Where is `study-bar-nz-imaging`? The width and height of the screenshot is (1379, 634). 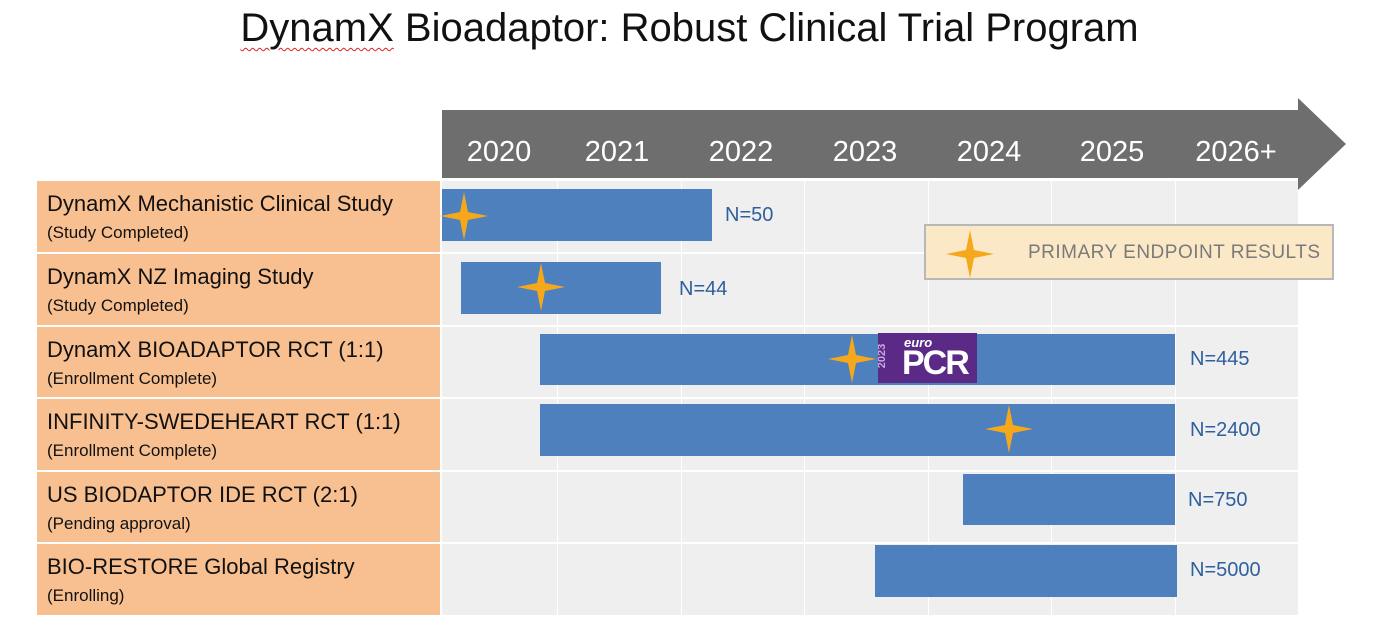 study-bar-nz-imaging is located at coordinates (561, 288).